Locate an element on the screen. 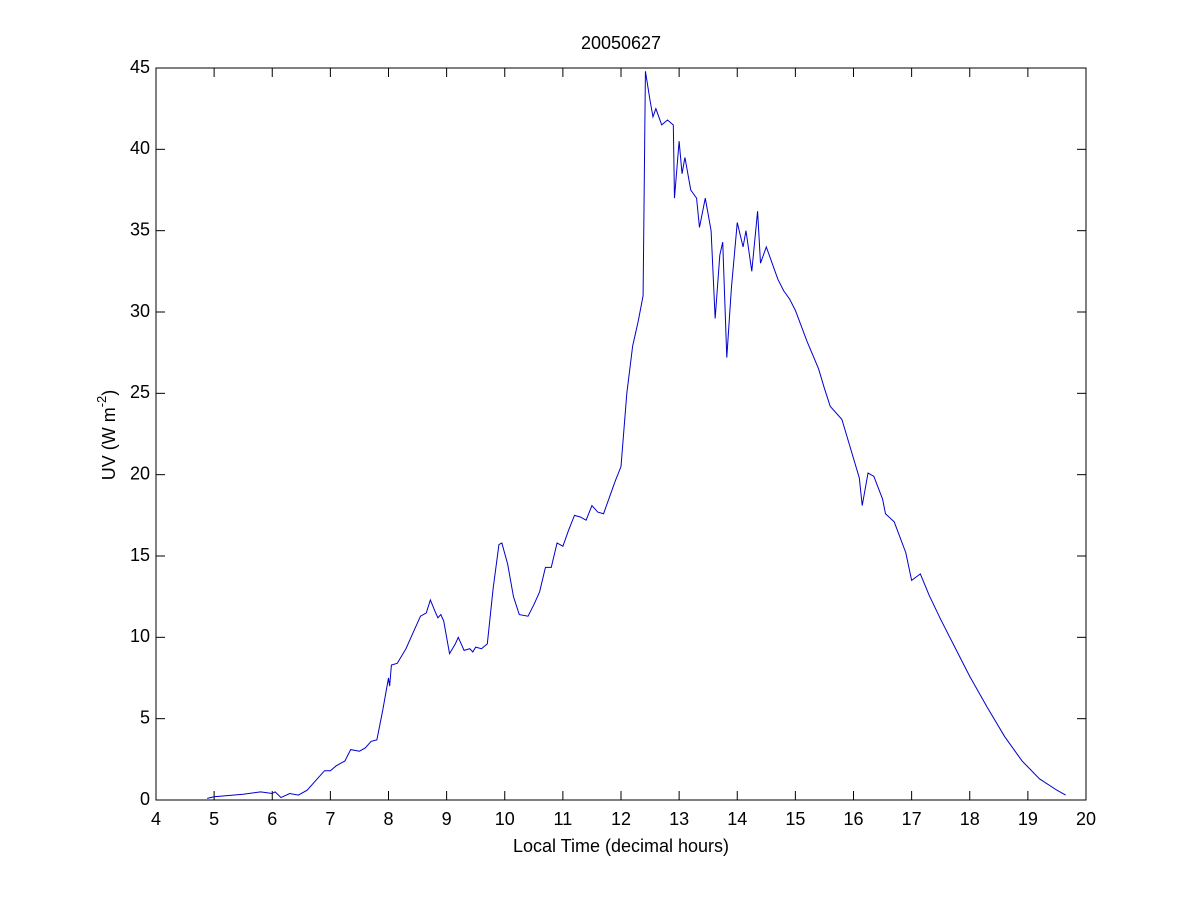  y-tick-label: 0 is located at coordinates (145, 799).